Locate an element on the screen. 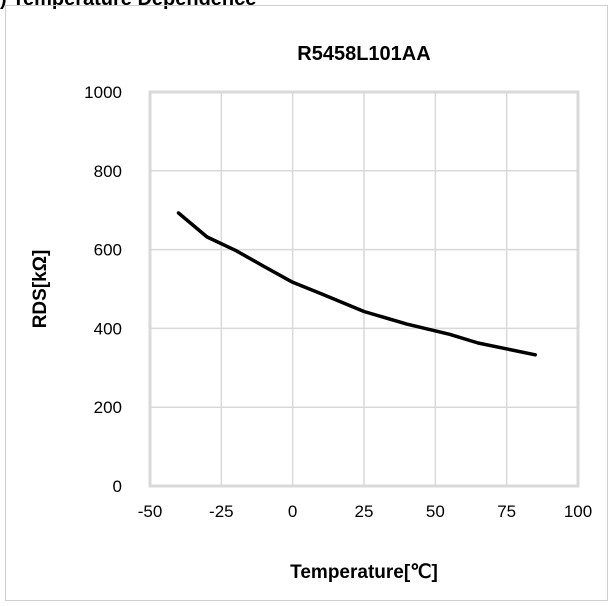 The image size is (614, 606). x-tick-labels: -50 -25 0 25 50 75 100 is located at coordinates (365, 511).